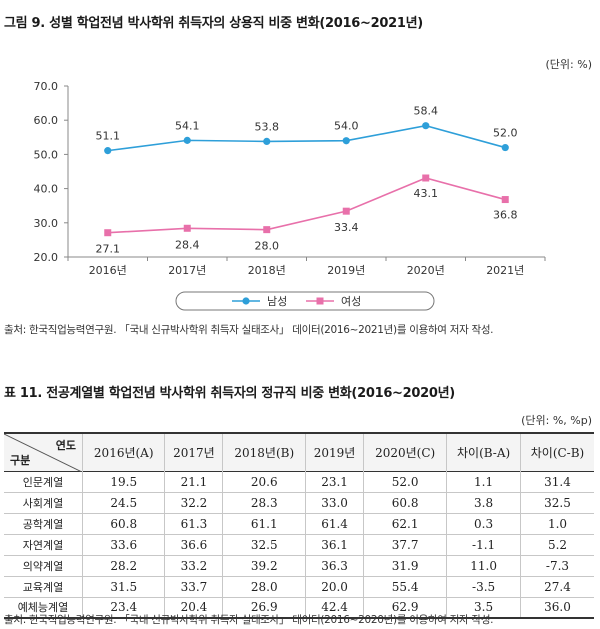 This screenshot has height=629, width=600. What do you see at coordinates (483, 607) in the screenshot?
I see `table-cell: 3.5` at bounding box center [483, 607].